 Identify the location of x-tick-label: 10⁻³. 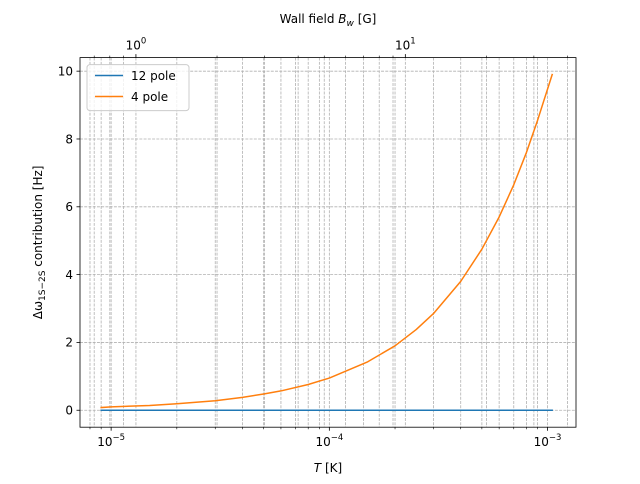
(548, 441).